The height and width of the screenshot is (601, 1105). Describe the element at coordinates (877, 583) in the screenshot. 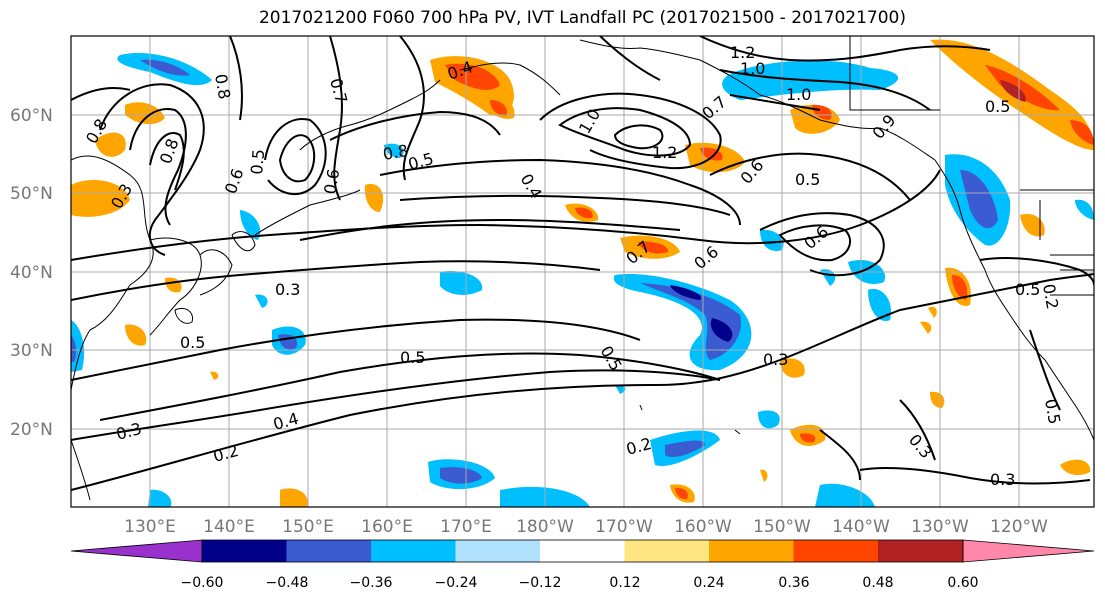

I see `colorbar-tick: 0.48` at that location.